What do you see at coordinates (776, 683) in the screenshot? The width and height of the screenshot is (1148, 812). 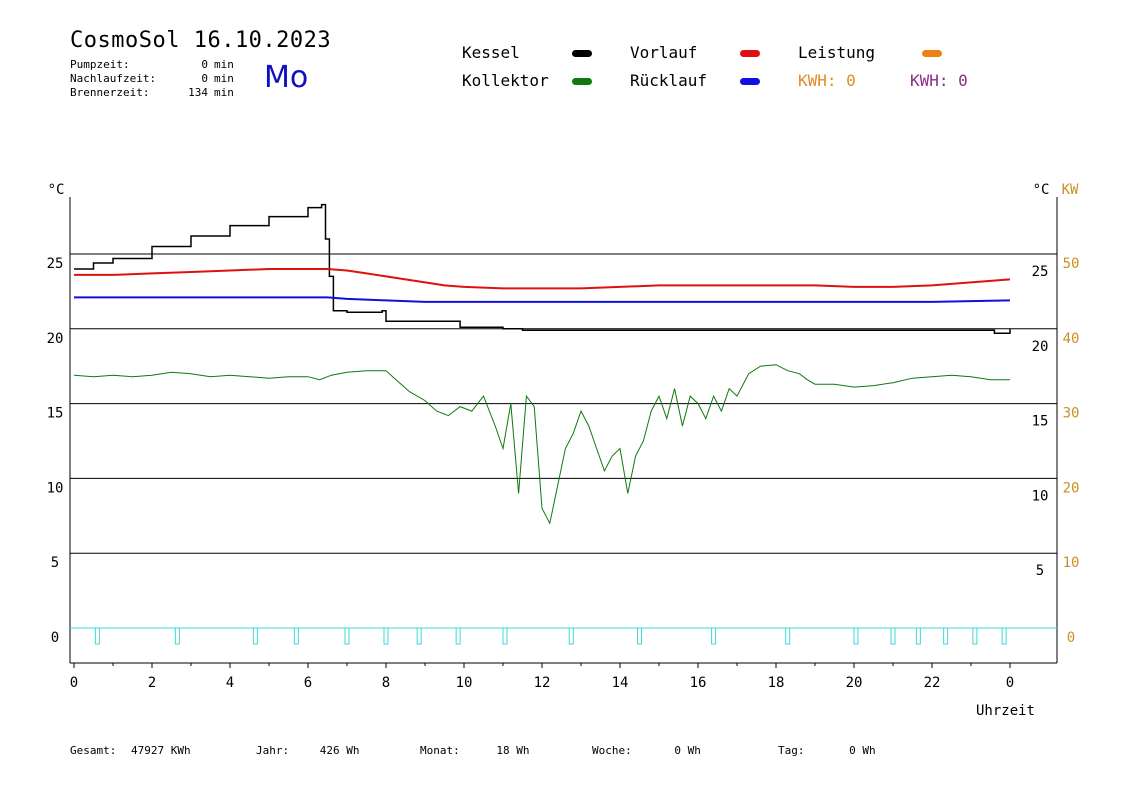 I see `x-tick-label: 18` at bounding box center [776, 683].